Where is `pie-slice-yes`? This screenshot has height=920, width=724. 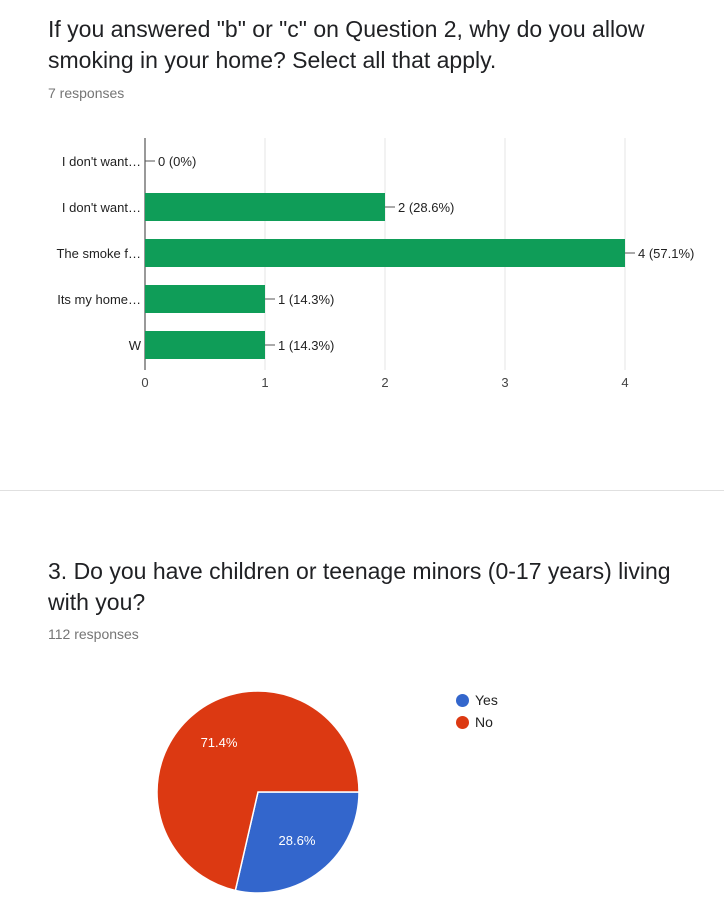
pie-slice-yes is located at coordinates (297, 842).